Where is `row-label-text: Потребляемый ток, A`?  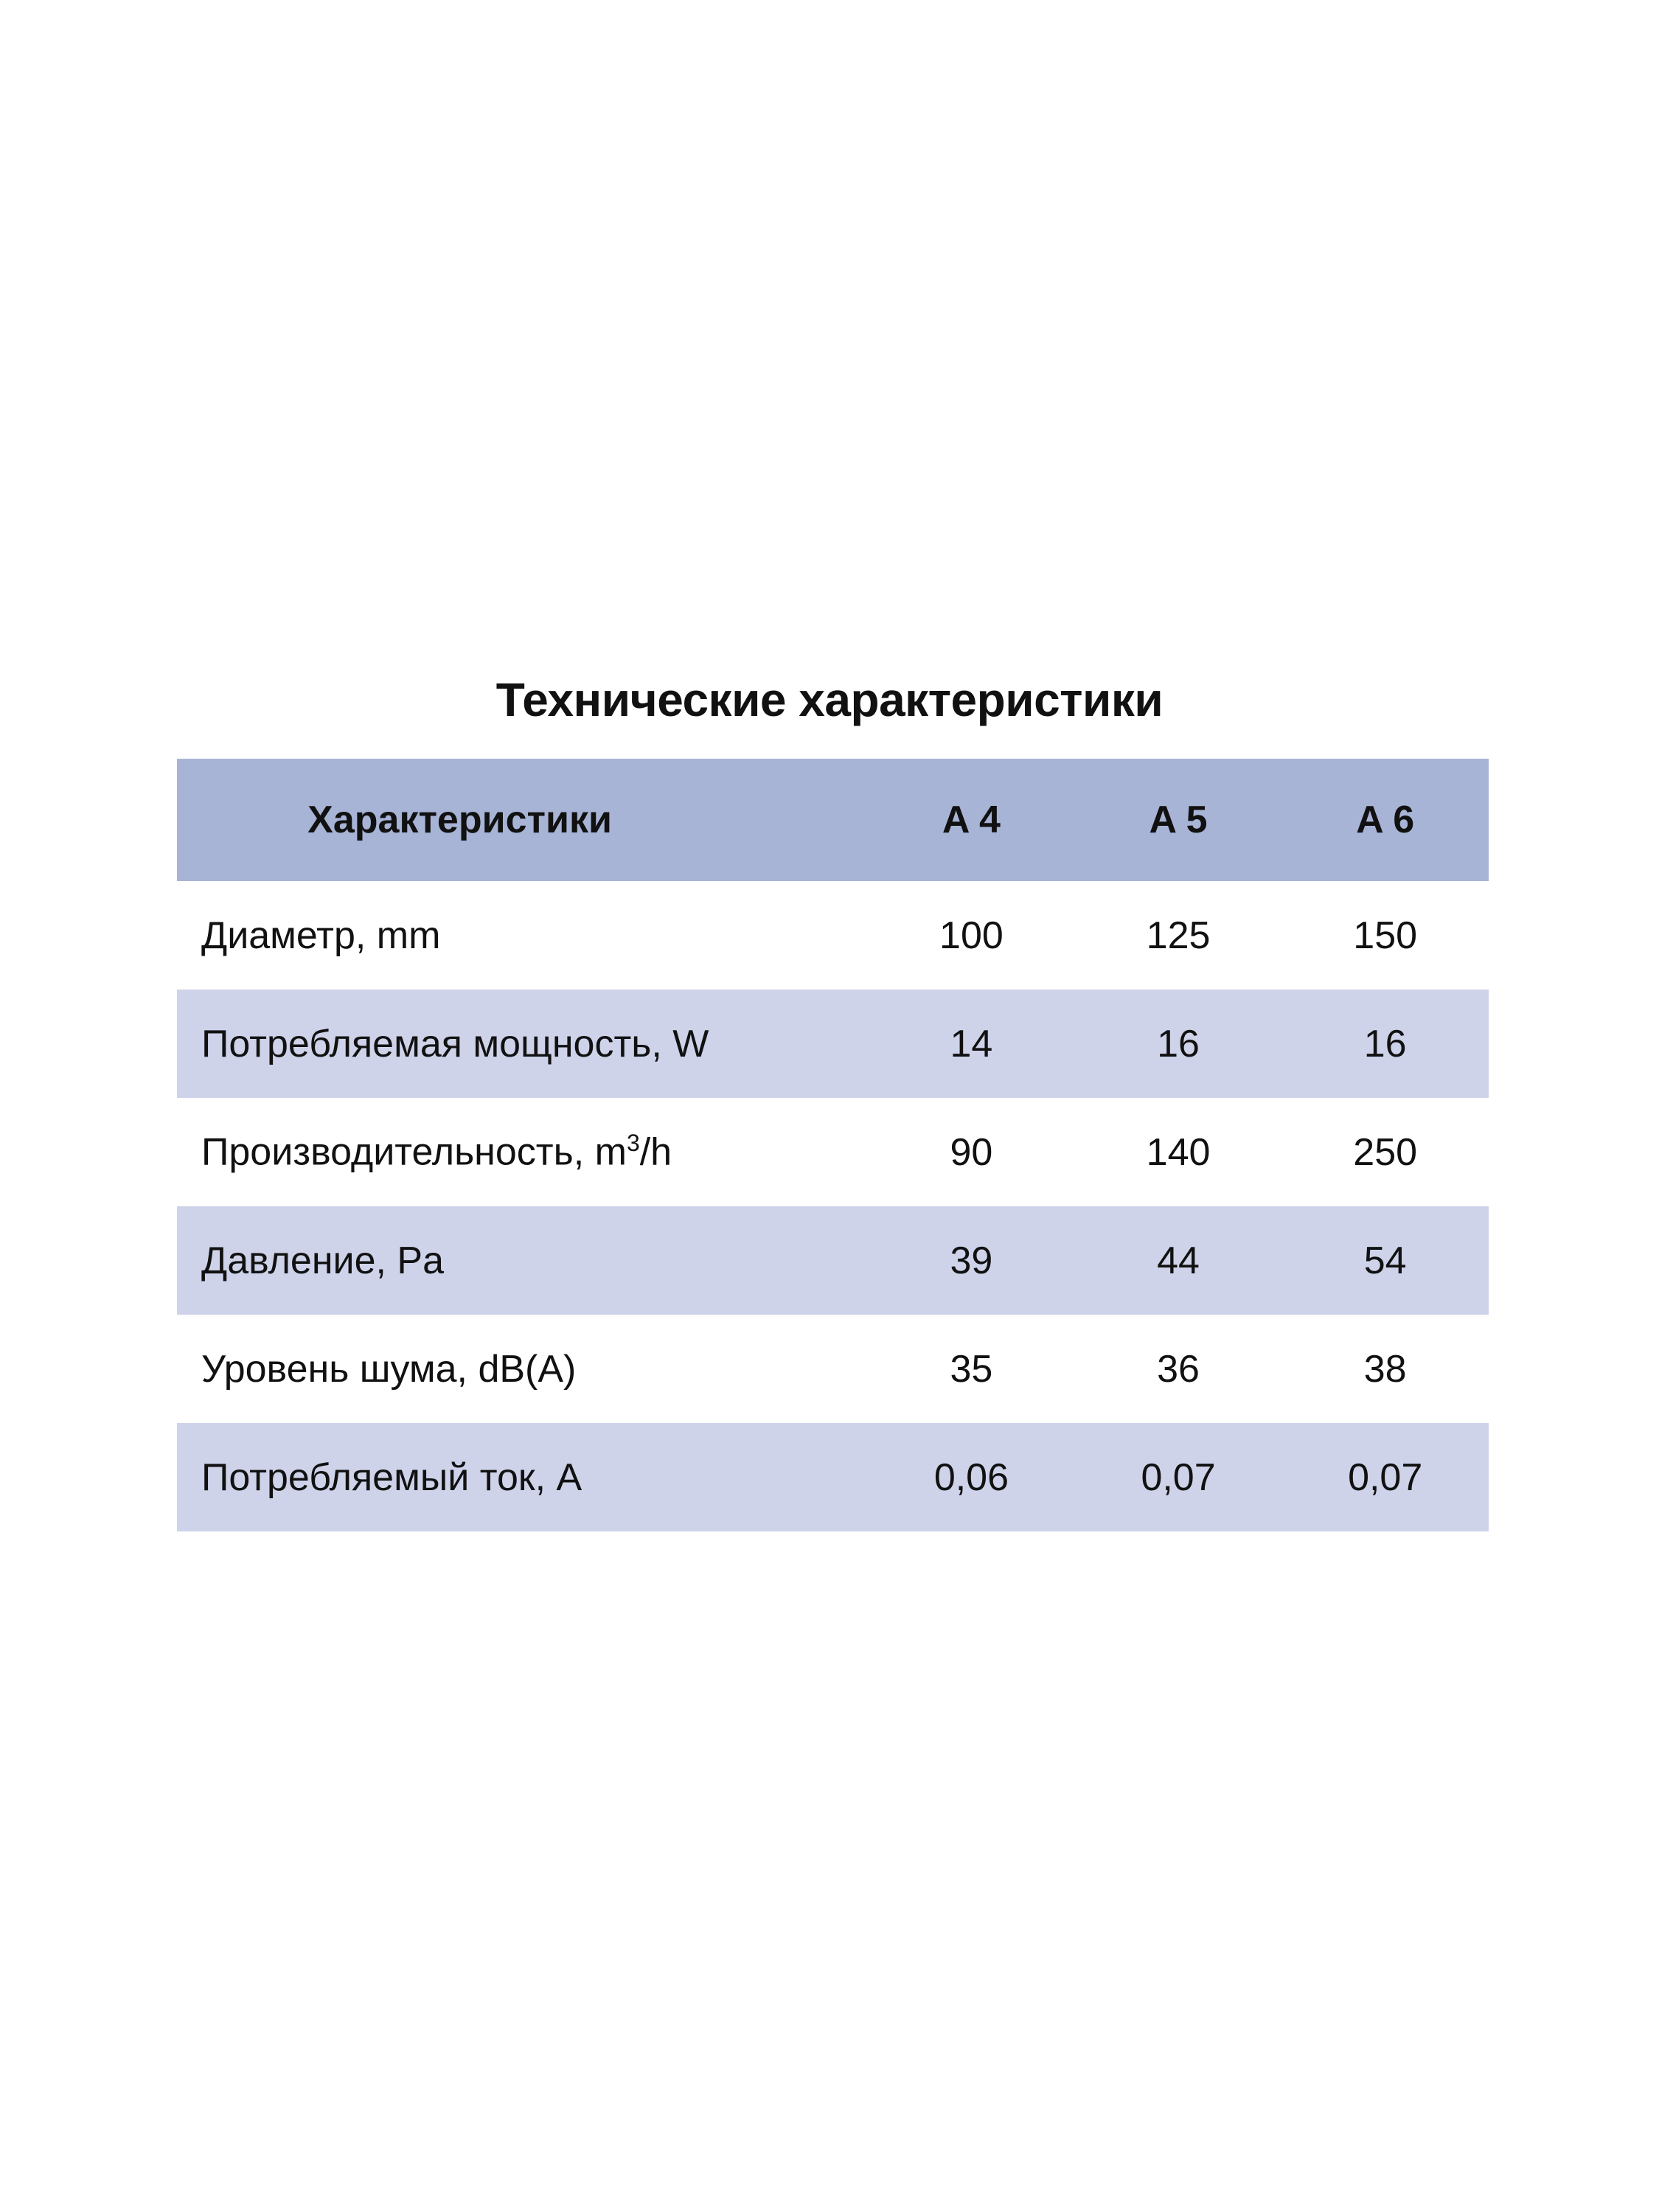 row-label-text: Потребляемый ток, A is located at coordinates (391, 1477).